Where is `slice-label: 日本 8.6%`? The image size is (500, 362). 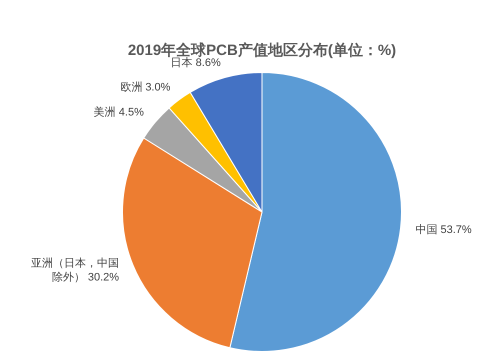 slice-label: 日本 8.6% is located at coordinates (195, 63).